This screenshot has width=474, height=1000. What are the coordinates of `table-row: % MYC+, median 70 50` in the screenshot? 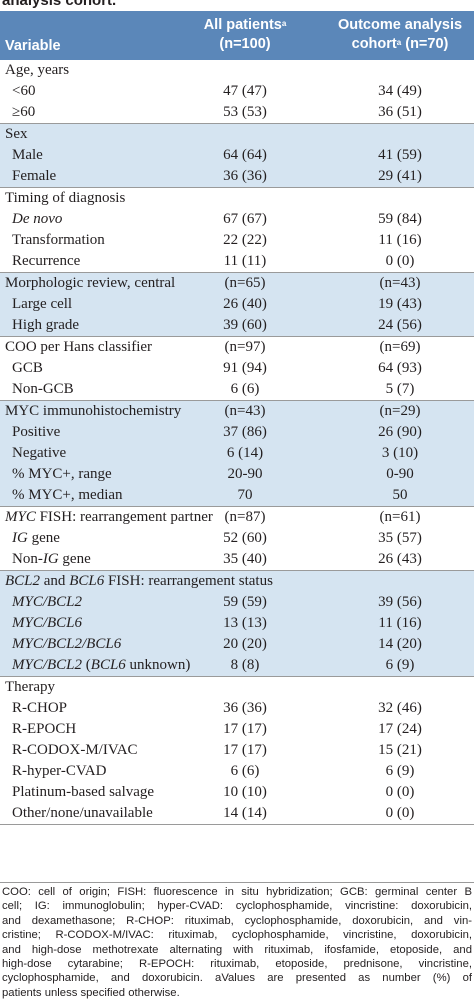 It's located at (237, 495).